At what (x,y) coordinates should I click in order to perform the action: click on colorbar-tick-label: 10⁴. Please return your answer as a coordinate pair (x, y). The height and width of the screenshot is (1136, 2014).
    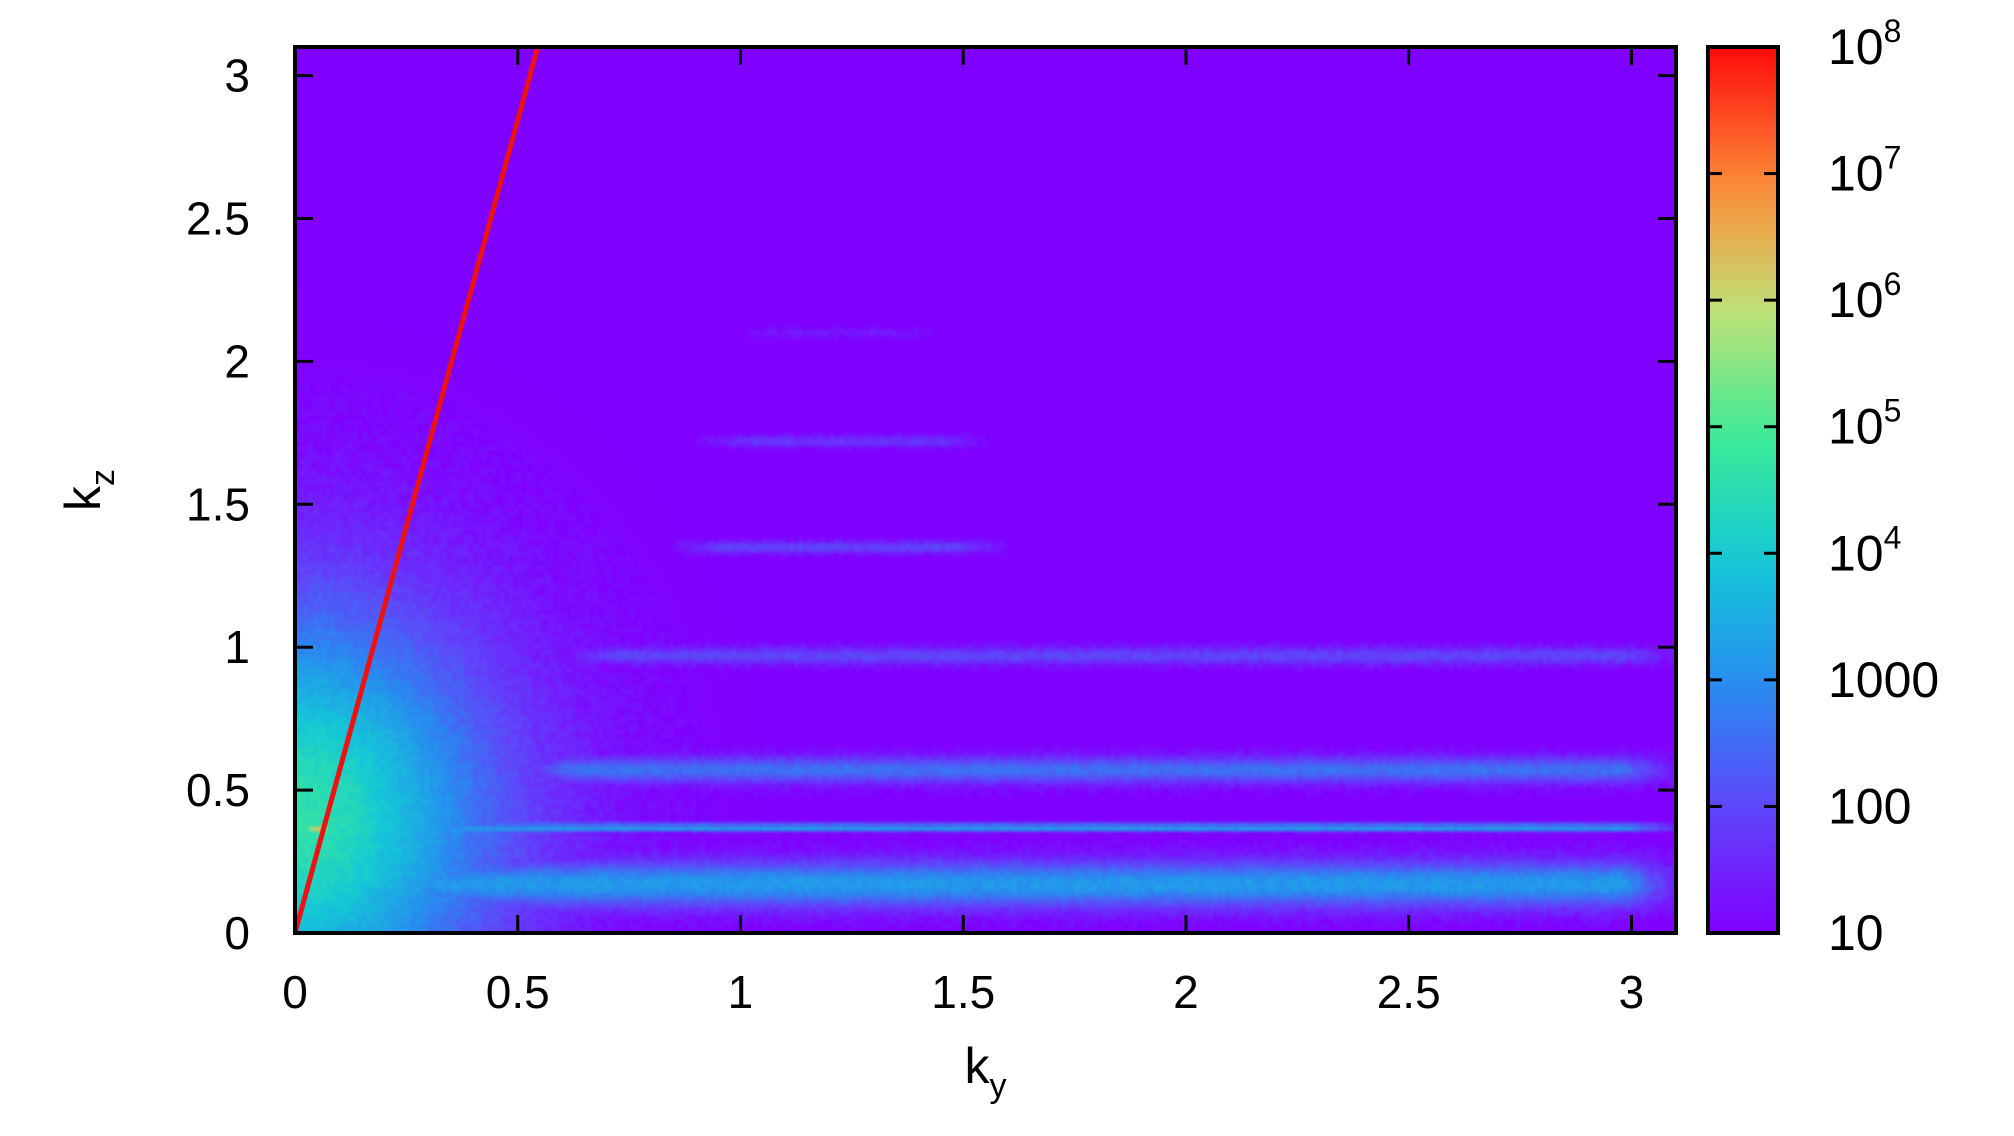
    Looking at the image, I should click on (1864, 550).